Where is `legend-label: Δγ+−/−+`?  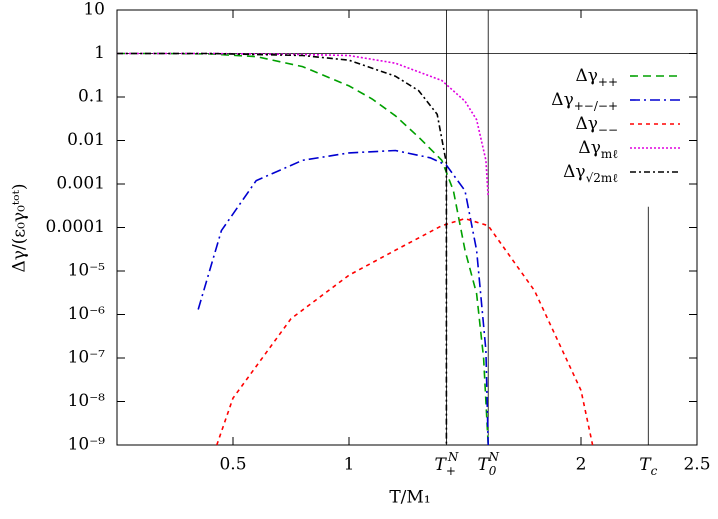
legend-label: Δγ+−/−+ is located at coordinates (584, 101).